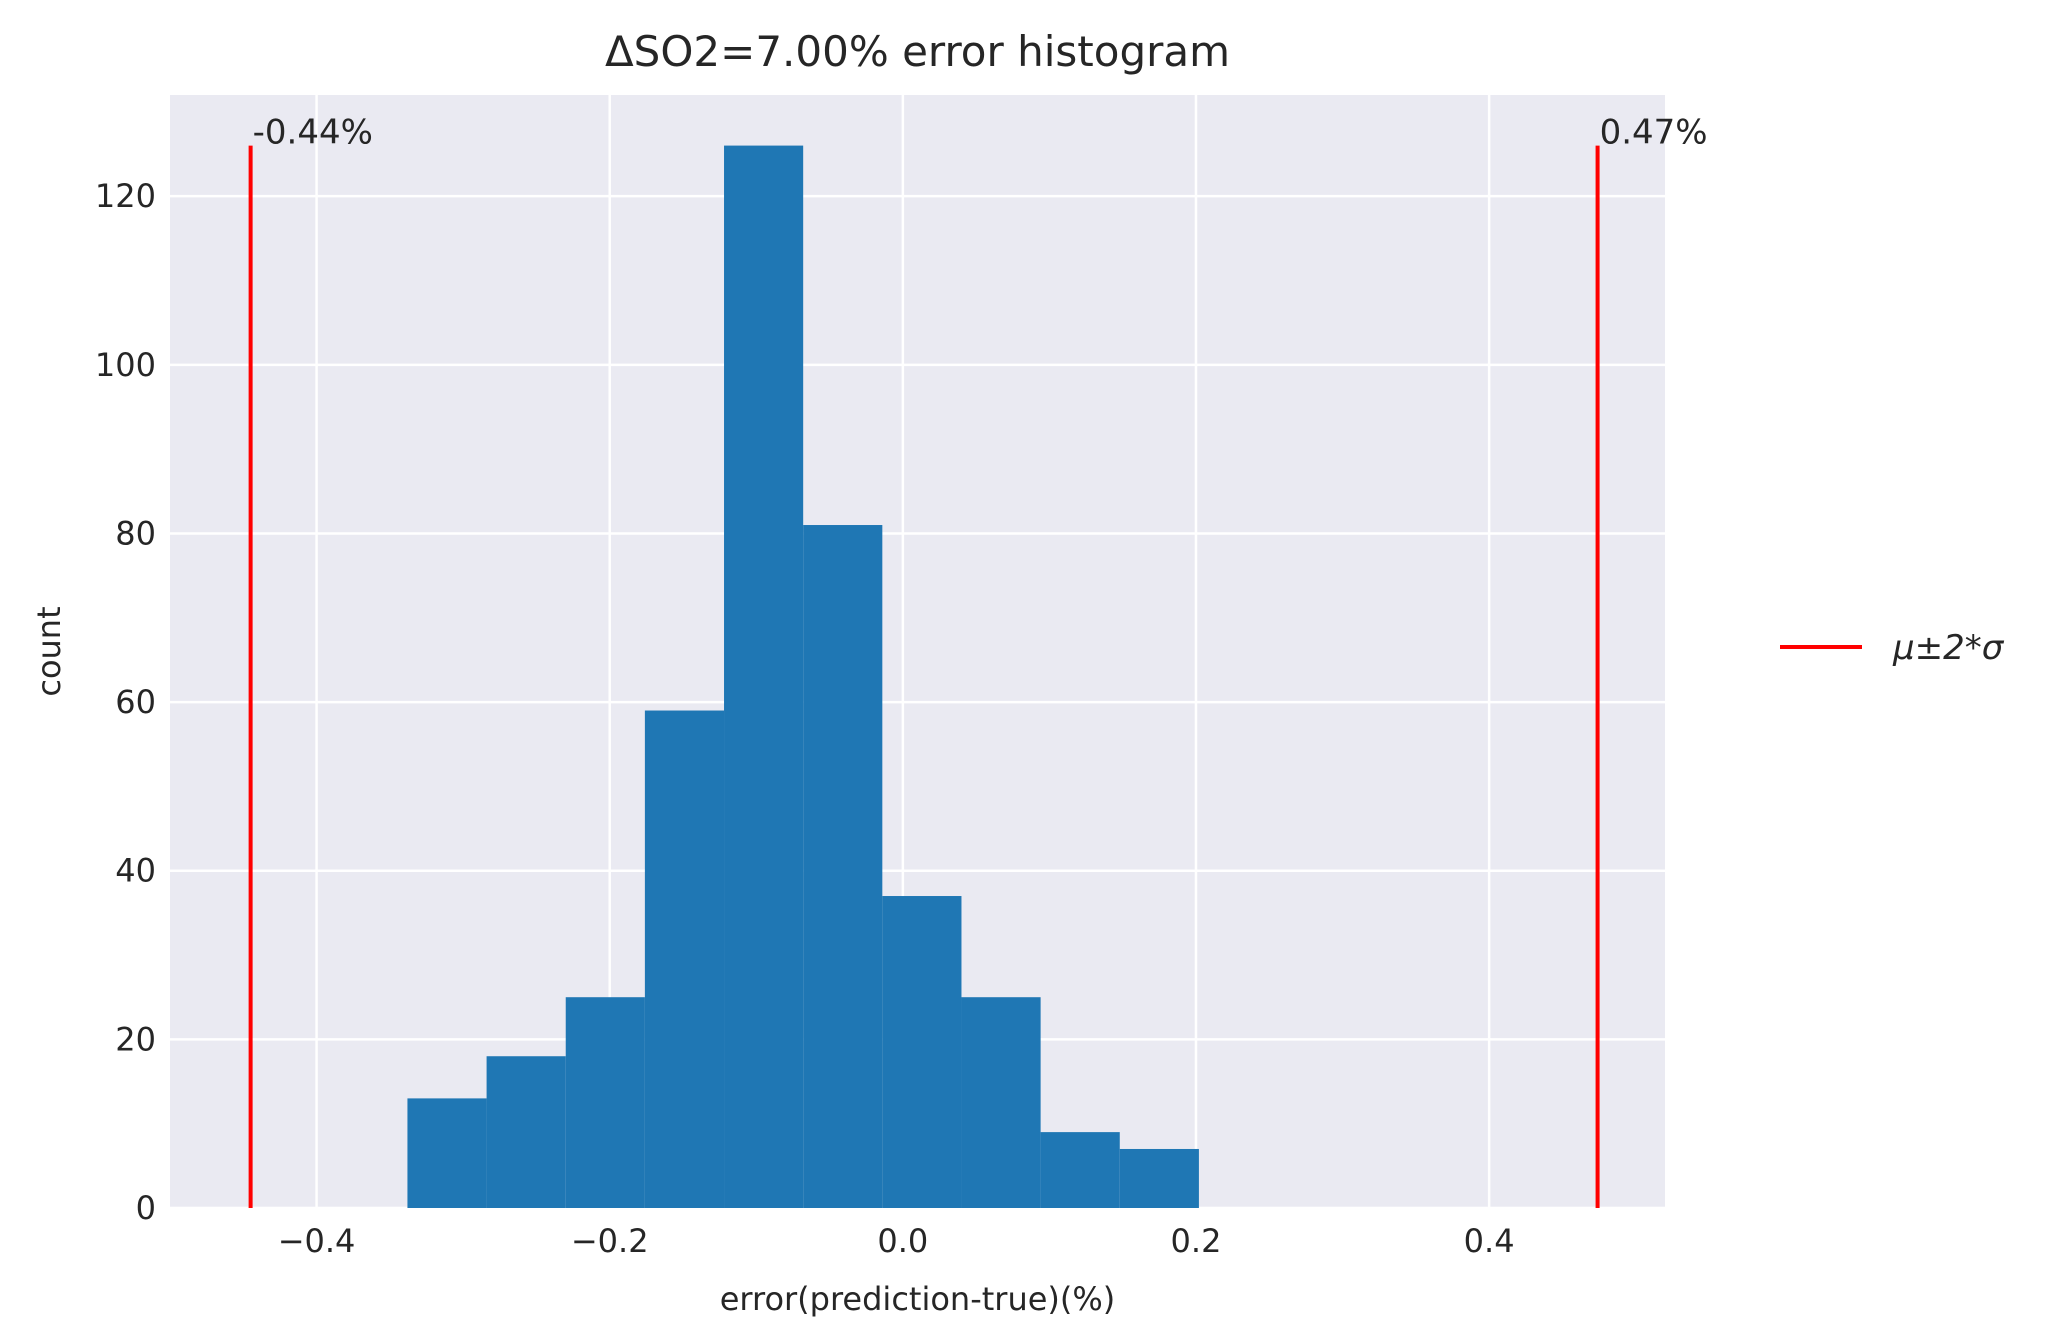 Image resolution: width=2062 pixels, height=1340 pixels. Describe the element at coordinates (1948, 648) in the screenshot. I see `legend-label: μ±2*σ` at that location.